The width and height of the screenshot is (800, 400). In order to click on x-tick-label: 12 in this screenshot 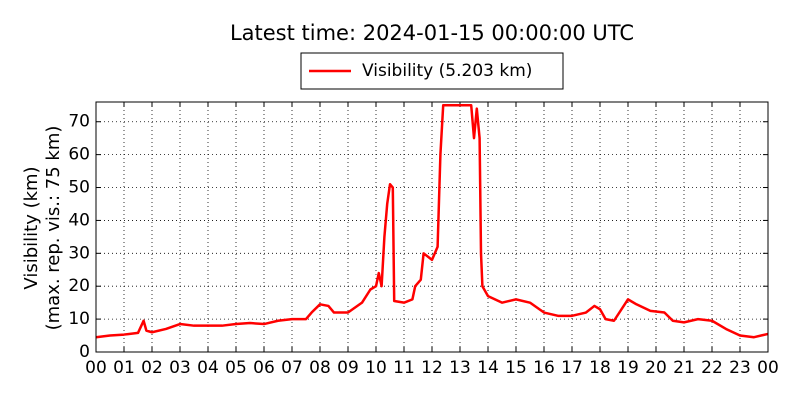, I will do `click(432, 368)`.